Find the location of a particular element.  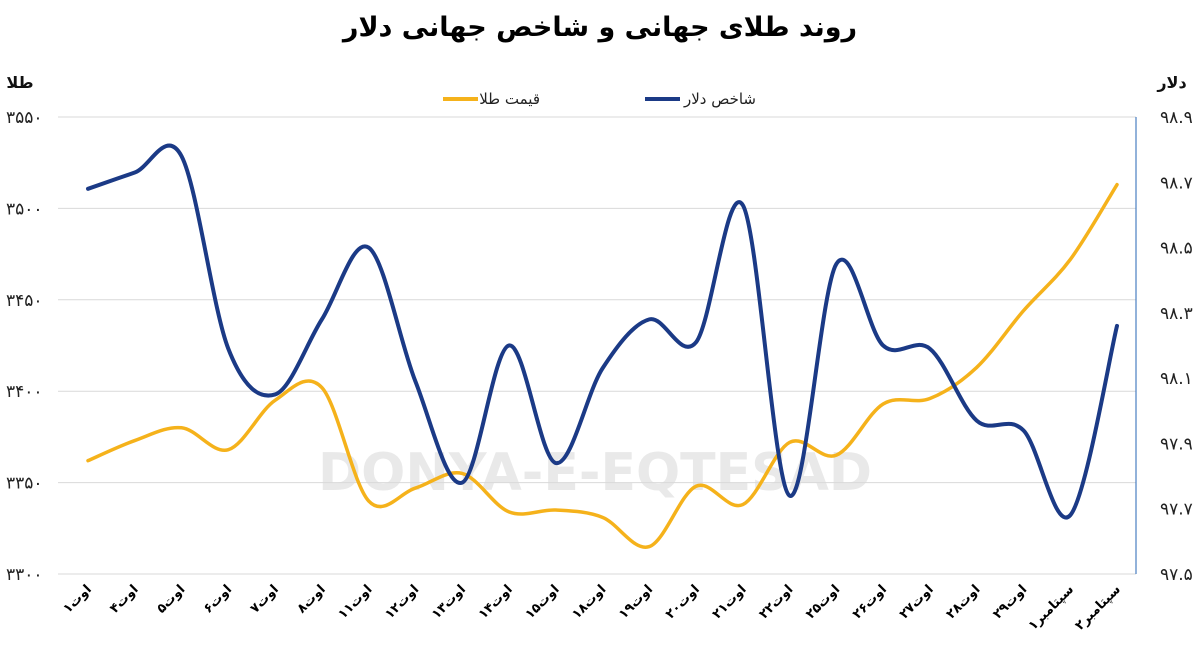

x-tick-label: ۲۹اوت is located at coordinates (1010, 602).